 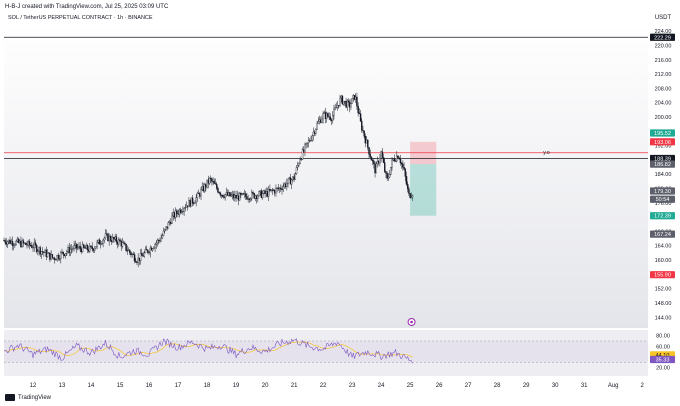 I want to click on y-tick-label: 212.00, so click(x=663, y=75).